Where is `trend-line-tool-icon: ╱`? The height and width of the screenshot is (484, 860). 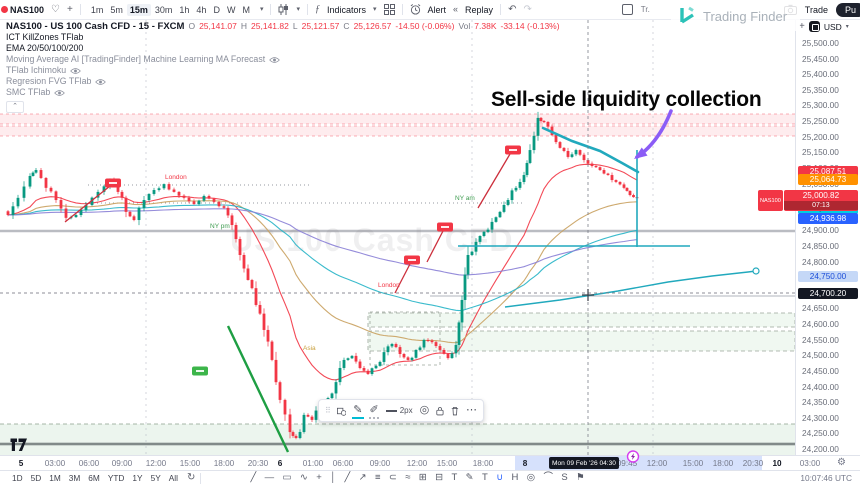
trend-line-tool-icon: ╱ is located at coordinates (253, 478).